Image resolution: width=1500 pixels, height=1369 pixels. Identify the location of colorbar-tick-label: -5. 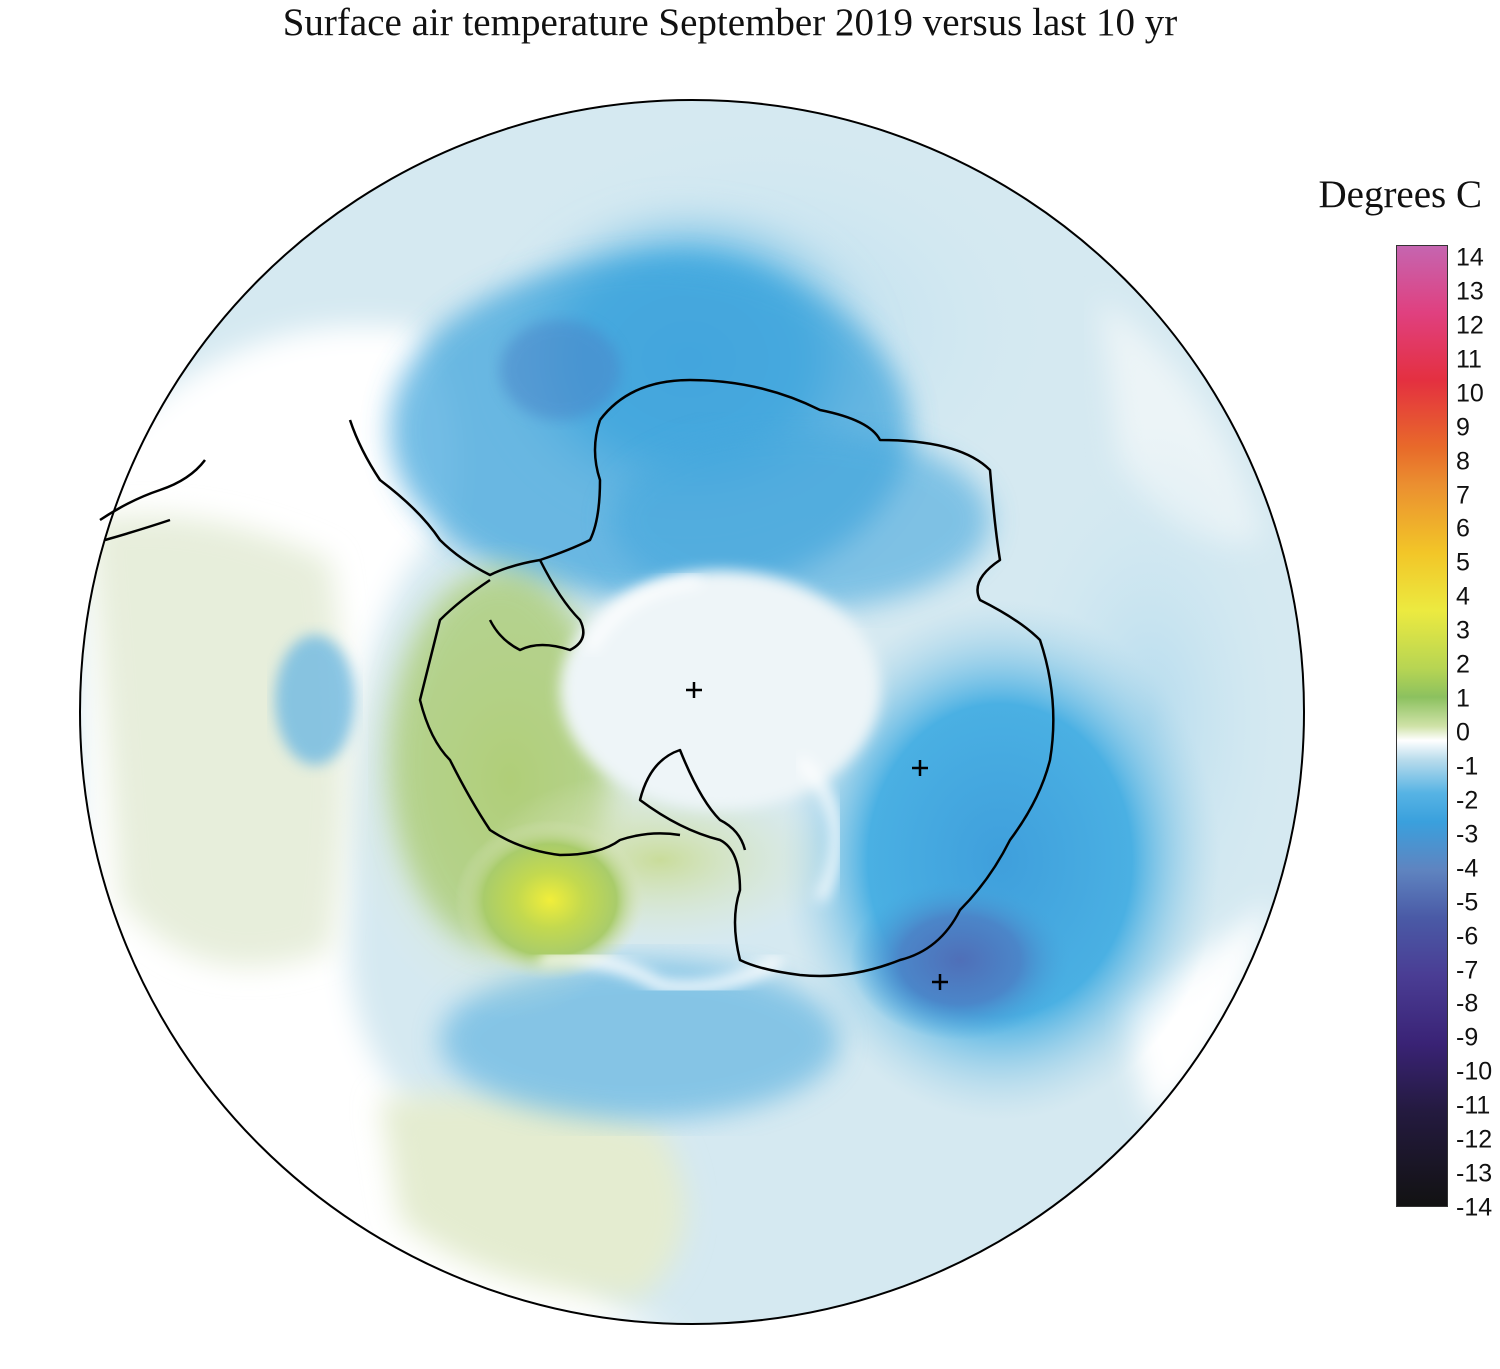
(1467, 902).